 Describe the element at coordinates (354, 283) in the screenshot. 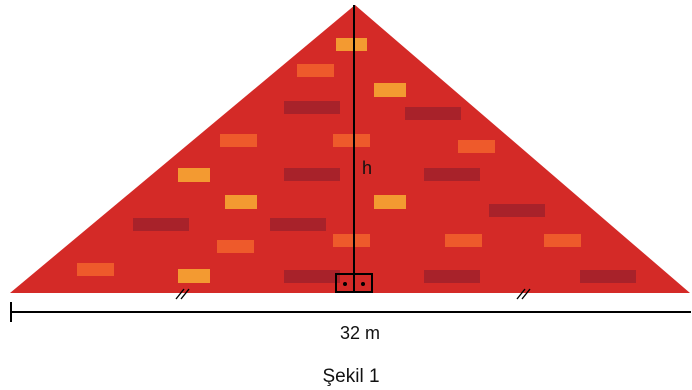

I see `right-angle-marker` at that location.